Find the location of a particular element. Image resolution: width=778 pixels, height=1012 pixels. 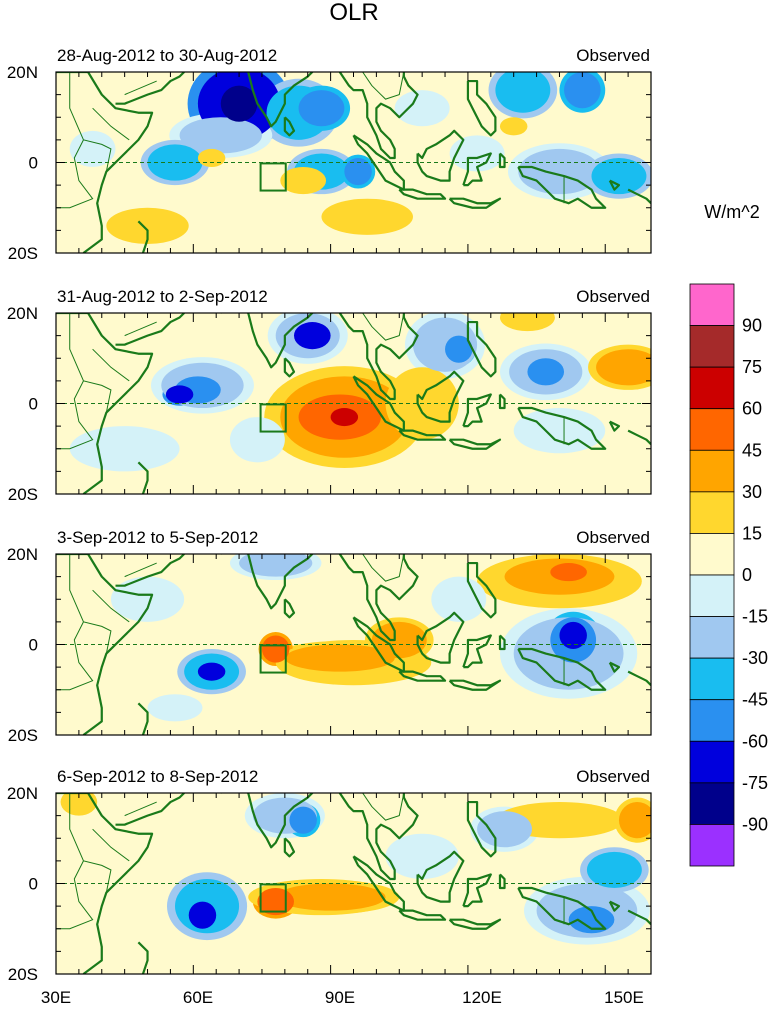

lon-label-60e: 60E is located at coordinates (198, 997).